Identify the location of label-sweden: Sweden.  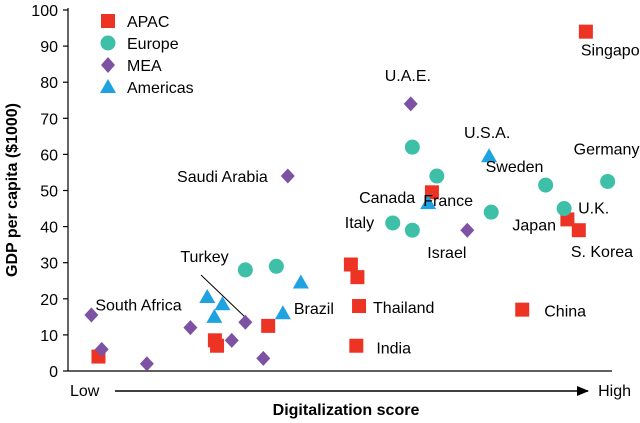
(515, 167).